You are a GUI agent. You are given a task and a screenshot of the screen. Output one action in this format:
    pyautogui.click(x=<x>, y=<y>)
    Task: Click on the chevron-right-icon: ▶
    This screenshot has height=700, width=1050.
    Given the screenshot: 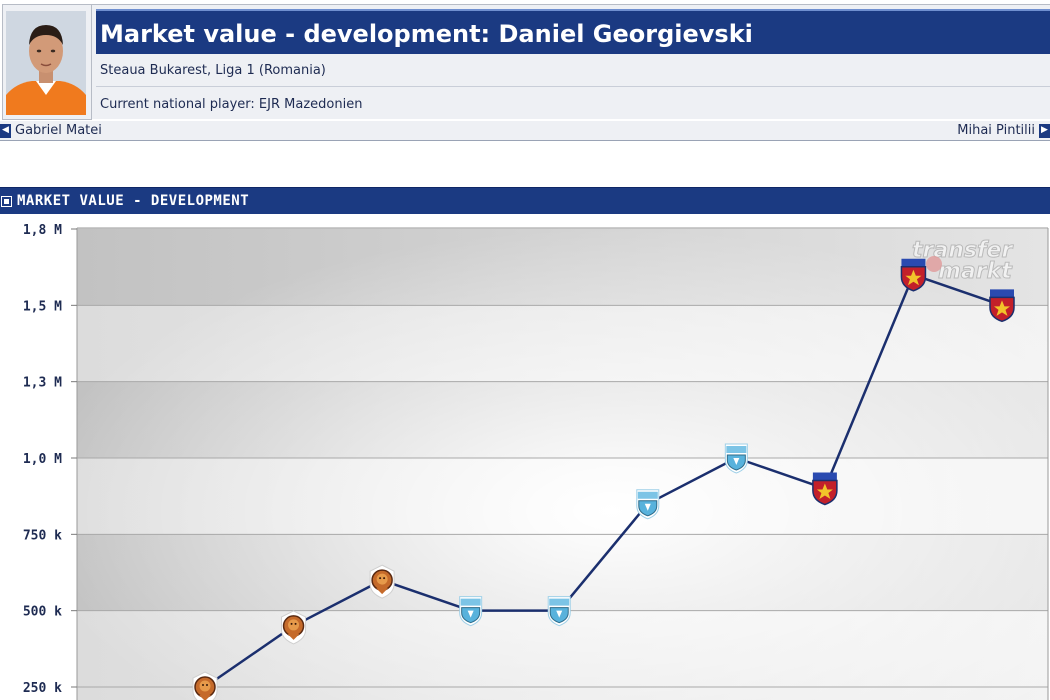 What is the action you would take?
    pyautogui.click(x=1044, y=130)
    